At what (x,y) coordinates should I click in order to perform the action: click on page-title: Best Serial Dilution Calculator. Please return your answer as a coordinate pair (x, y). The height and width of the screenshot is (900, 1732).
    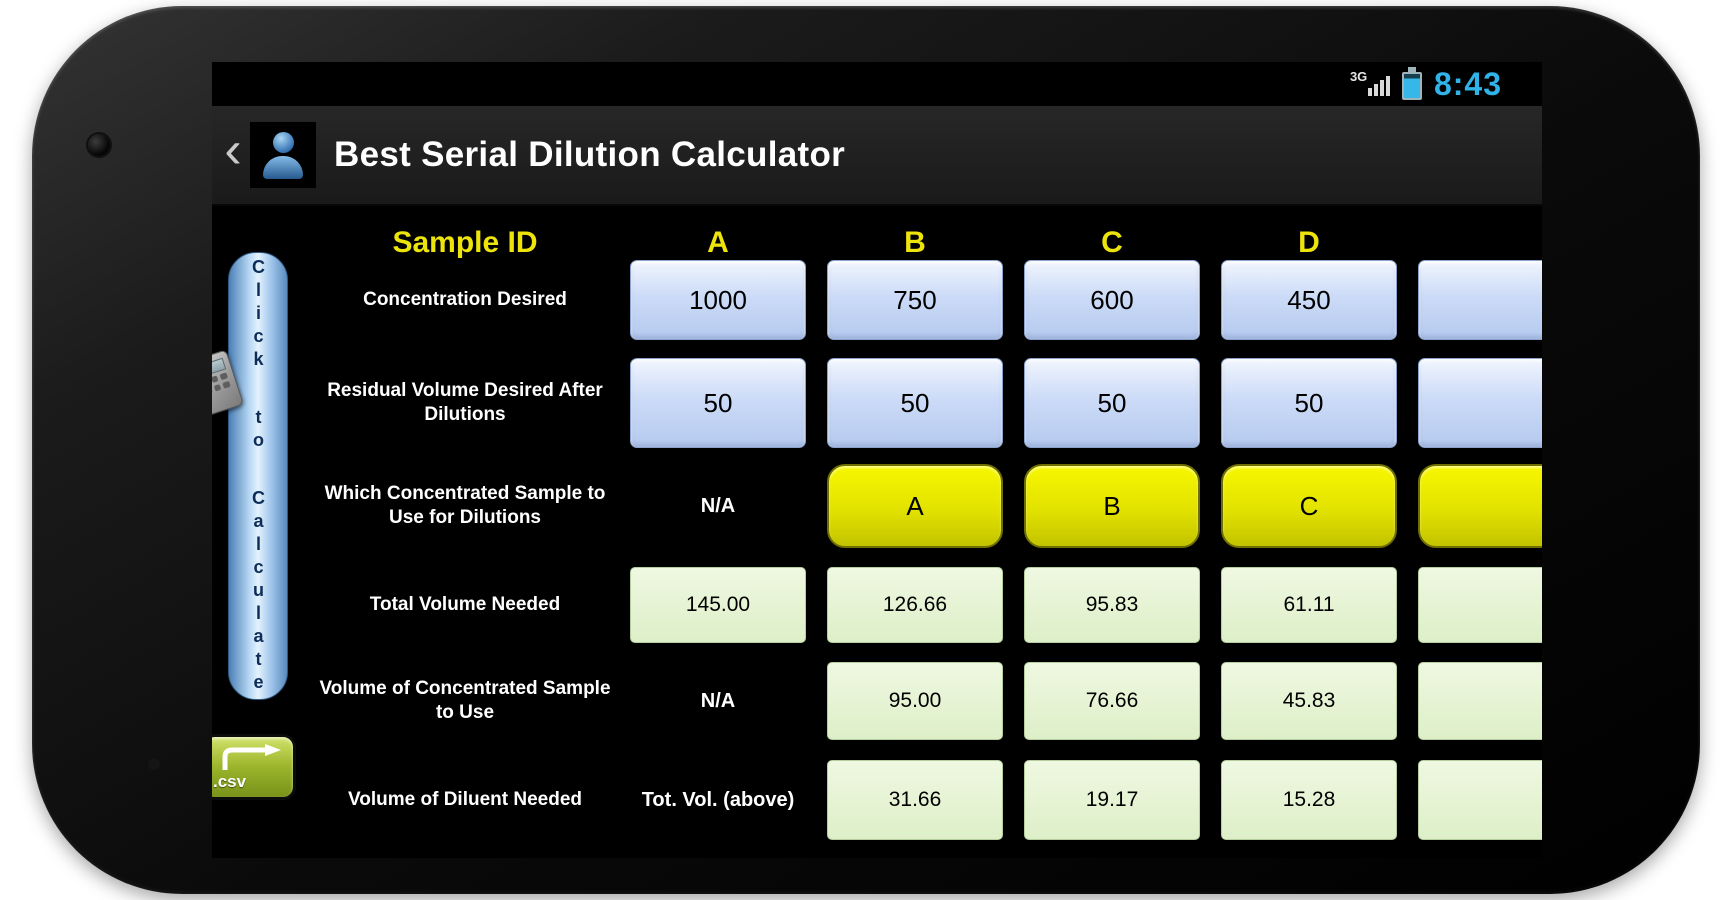
    Looking at the image, I should click on (590, 154).